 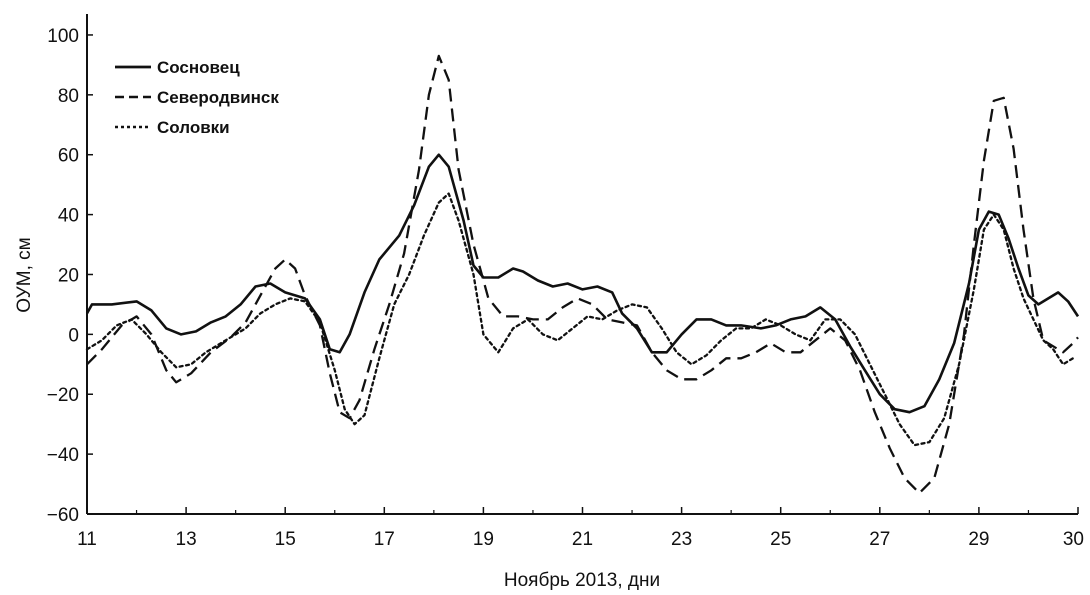 What do you see at coordinates (198, 67) in the screenshot?
I see `legend-label-1: Сосновец` at bounding box center [198, 67].